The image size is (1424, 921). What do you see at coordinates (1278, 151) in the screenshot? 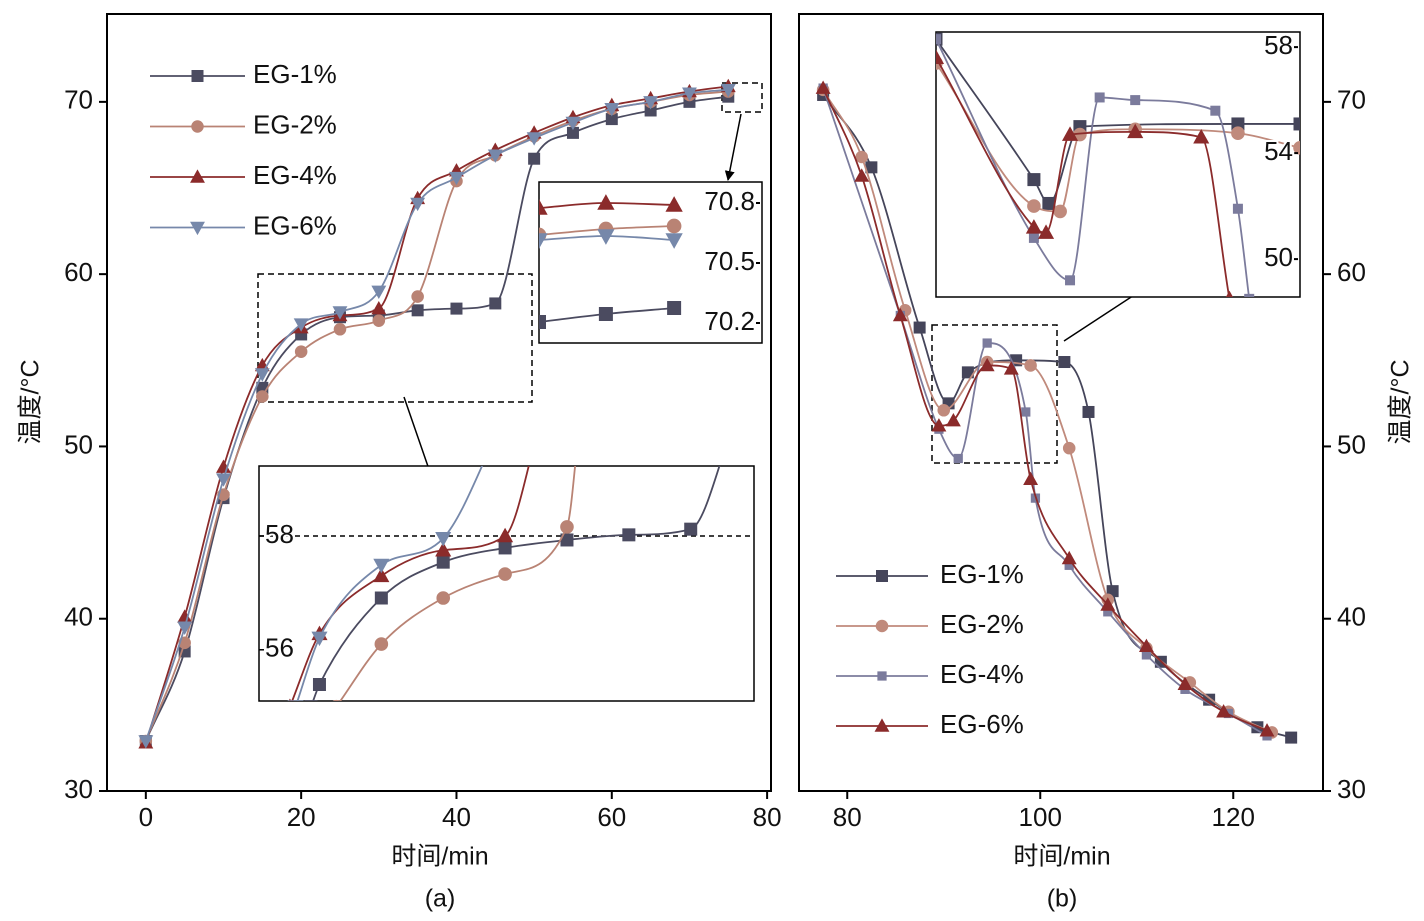
I see `y-tick-label: 54` at bounding box center [1278, 151].